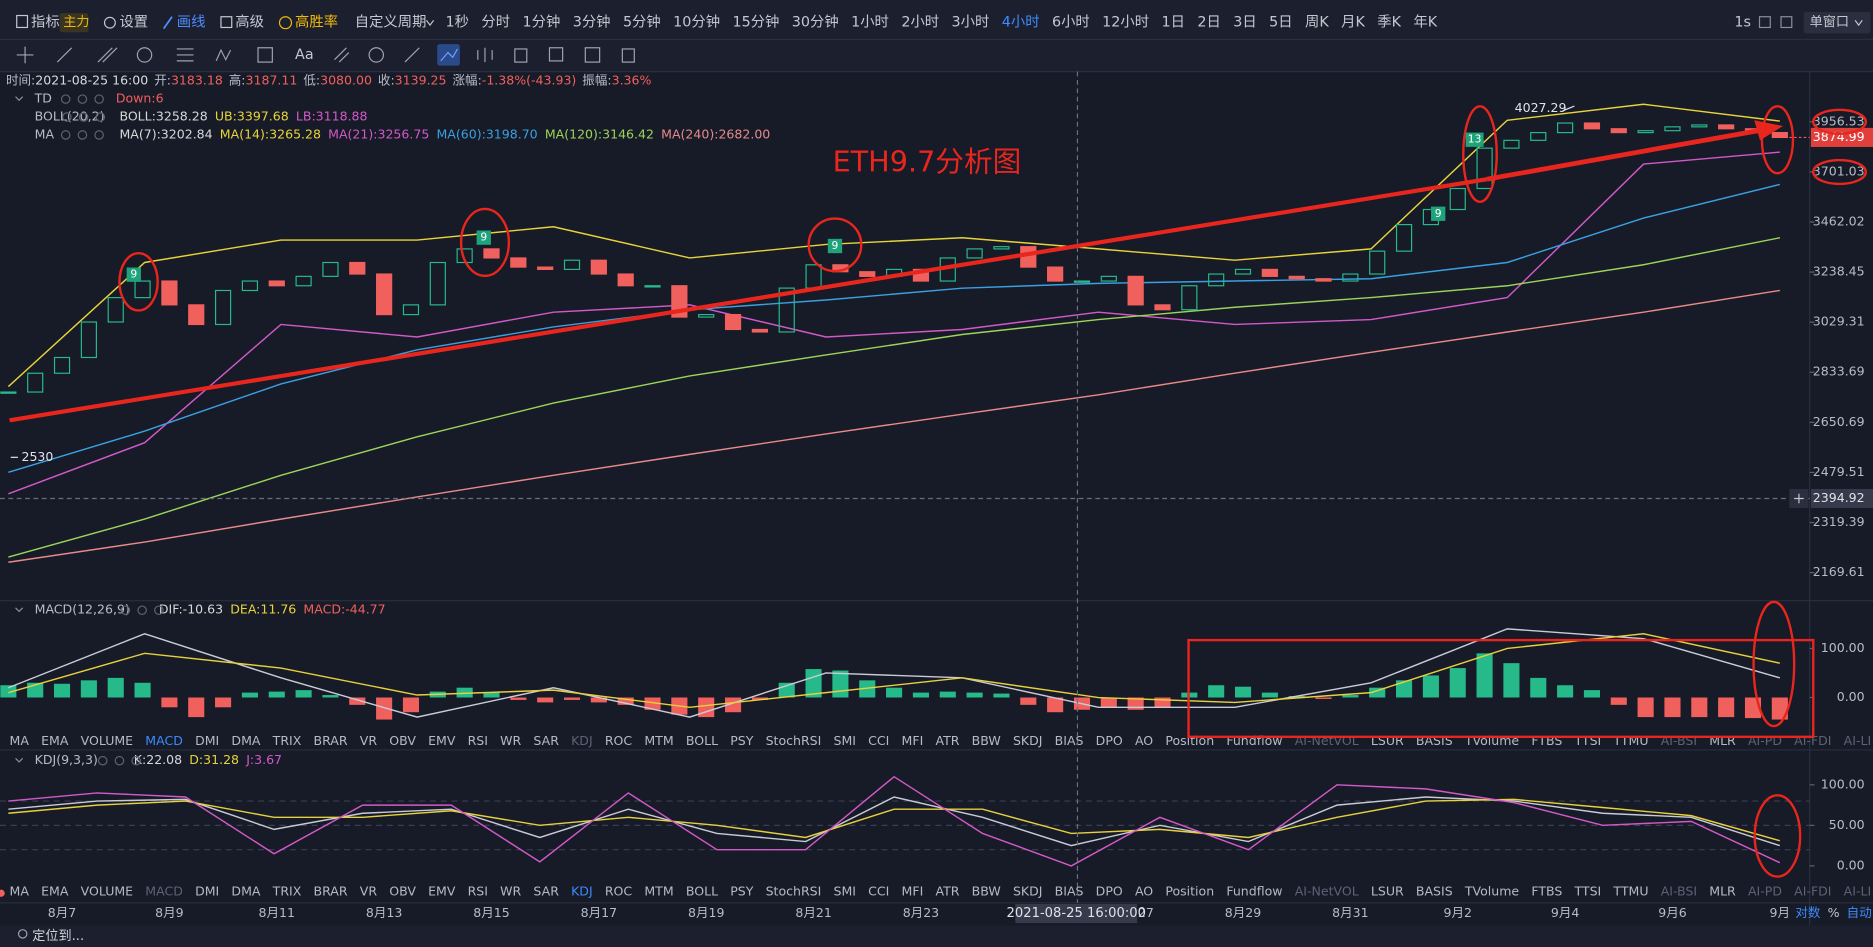 This screenshot has height=947, width=1873. Describe the element at coordinates (144, 55) in the screenshot. I see `shape-tool` at that location.